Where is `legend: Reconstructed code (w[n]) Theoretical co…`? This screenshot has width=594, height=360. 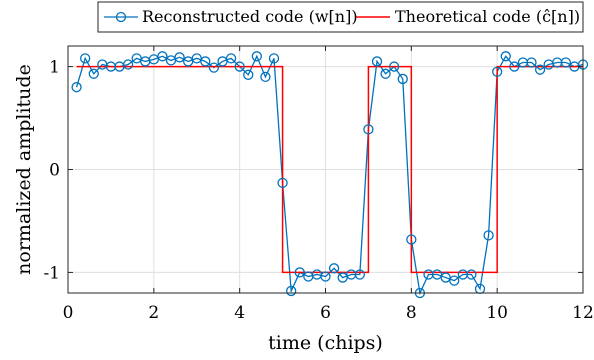 legend: Reconstructed code (w[n]) Theoretical co… is located at coordinates (340, 17).